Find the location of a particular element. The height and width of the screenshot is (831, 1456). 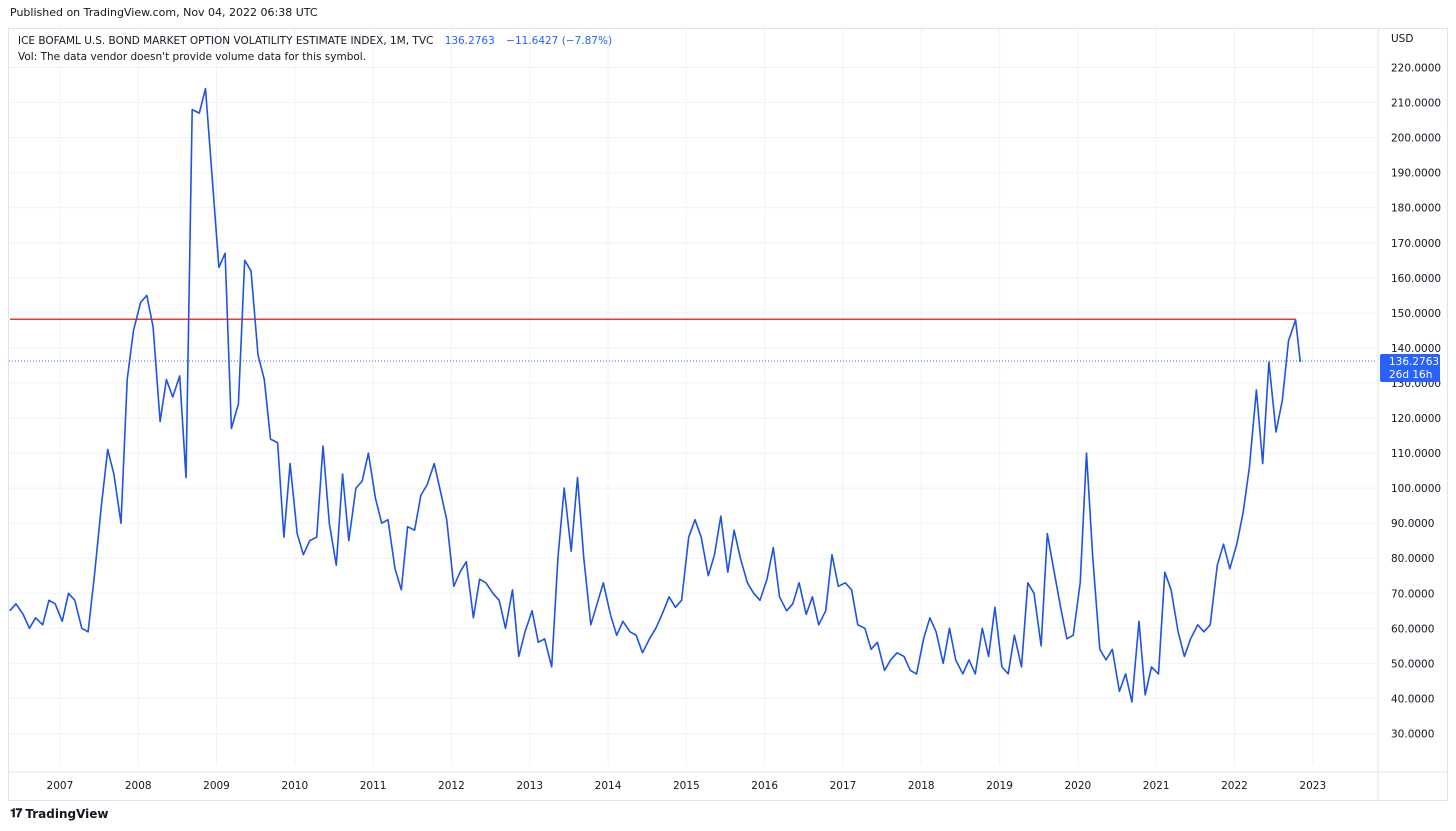

y-tick-label: 90.0000 is located at coordinates (1412, 524).